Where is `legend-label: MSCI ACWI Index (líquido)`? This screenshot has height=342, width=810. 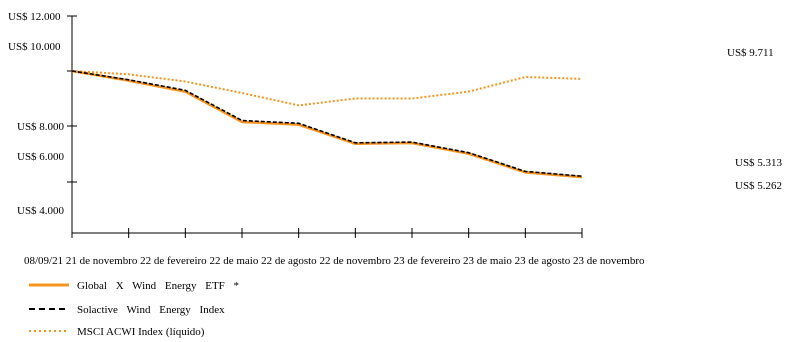
legend-label: MSCI ACWI Index (líquido) is located at coordinates (141, 332).